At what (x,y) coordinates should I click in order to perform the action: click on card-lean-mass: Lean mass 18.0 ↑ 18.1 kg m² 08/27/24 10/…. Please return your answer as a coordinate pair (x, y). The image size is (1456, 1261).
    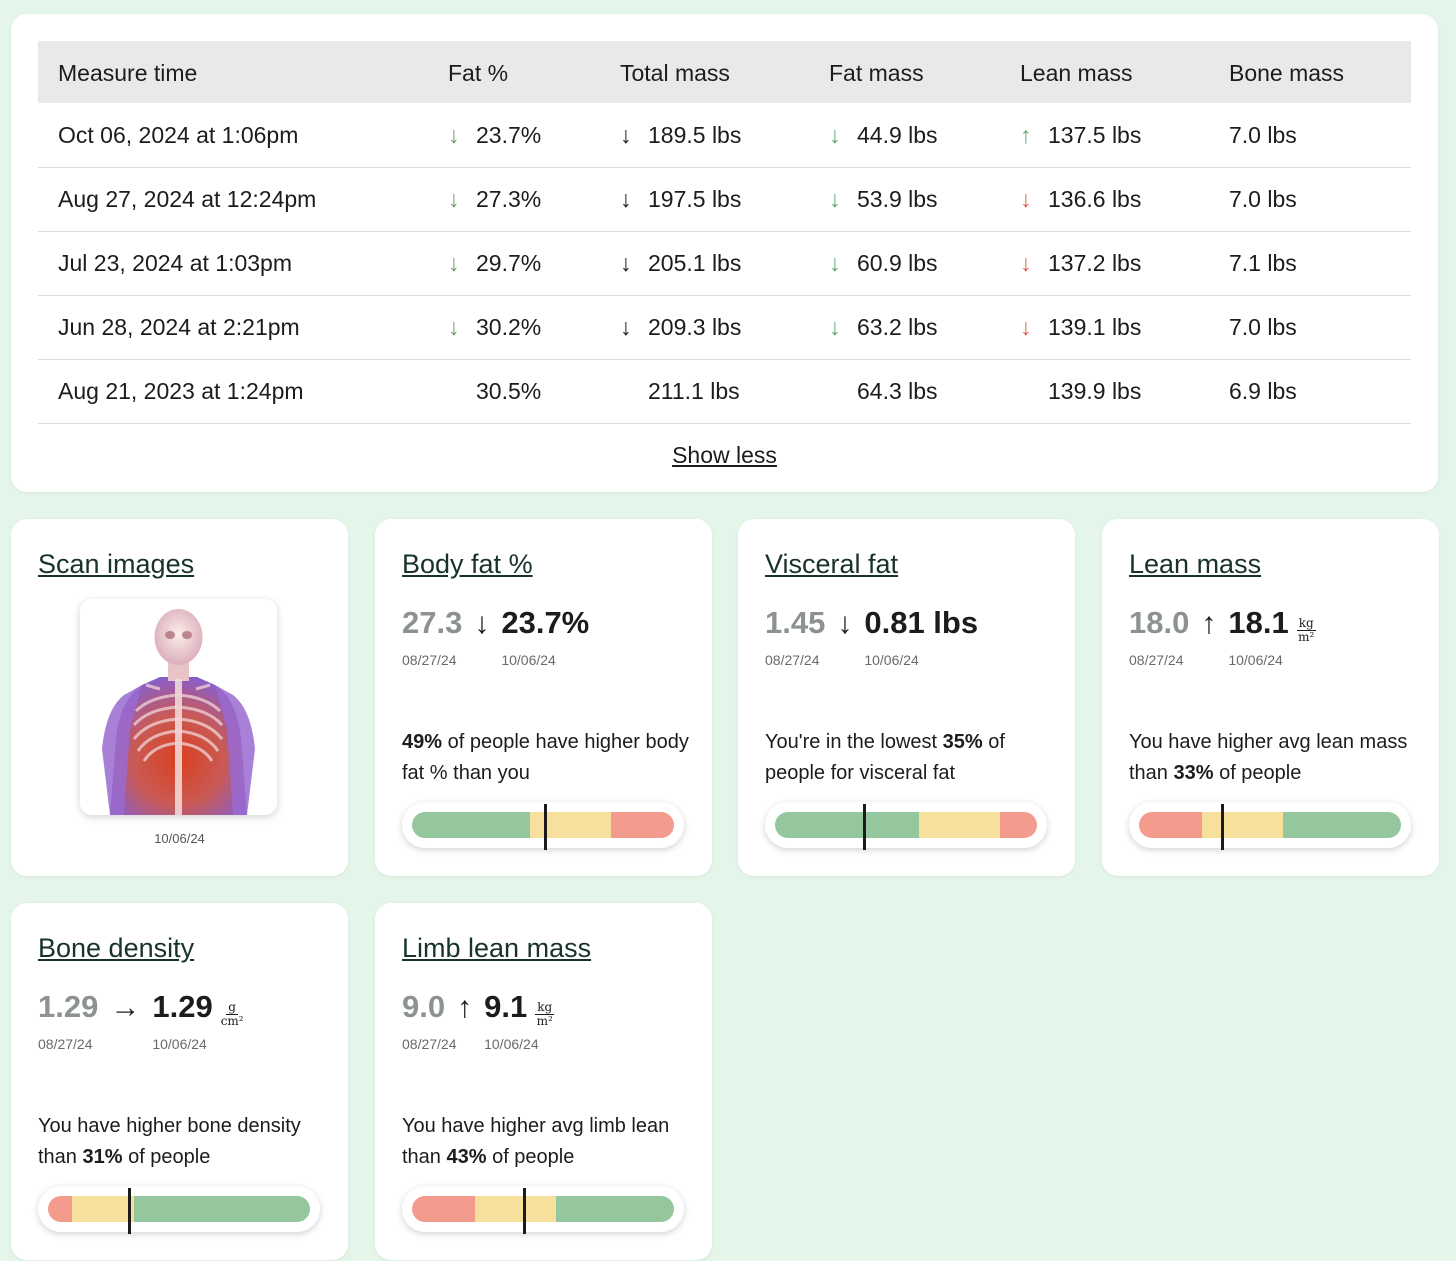
    Looking at the image, I should click on (1270, 697).